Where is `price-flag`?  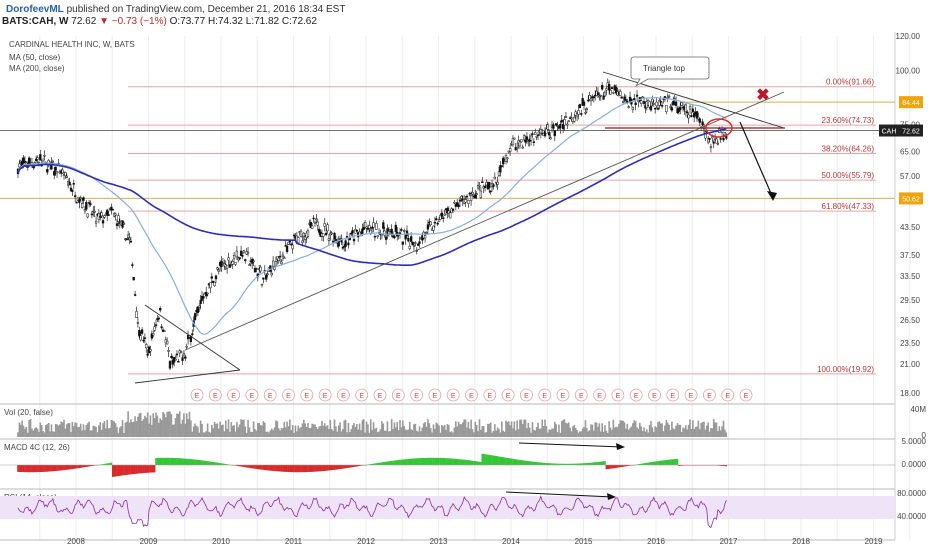
price-flag is located at coordinates (911, 102).